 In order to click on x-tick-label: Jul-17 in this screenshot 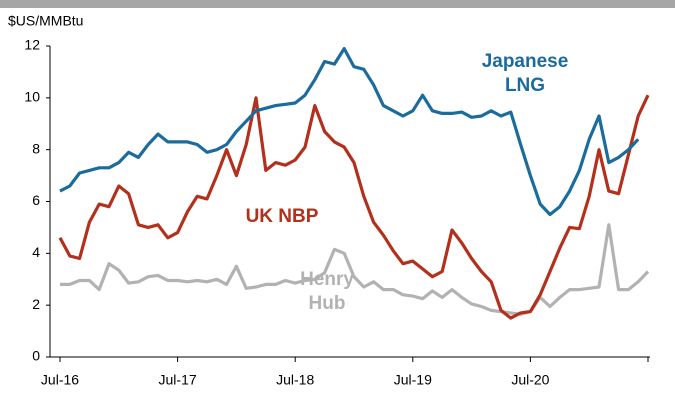, I will do `click(178, 380)`.